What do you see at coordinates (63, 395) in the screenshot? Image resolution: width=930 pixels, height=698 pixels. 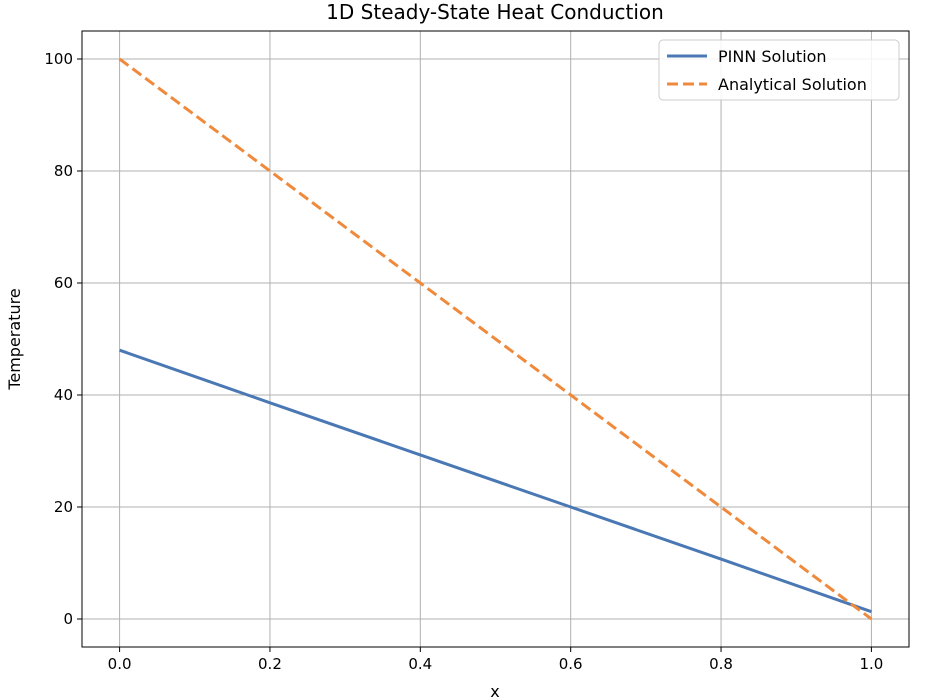 I see `y-tick-label: 40` at bounding box center [63, 395].